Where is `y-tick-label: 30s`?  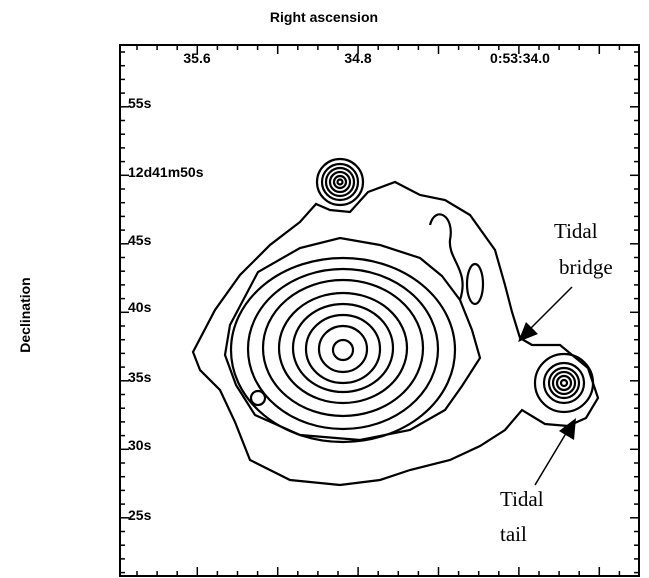 y-tick-label: 30s is located at coordinates (140, 445).